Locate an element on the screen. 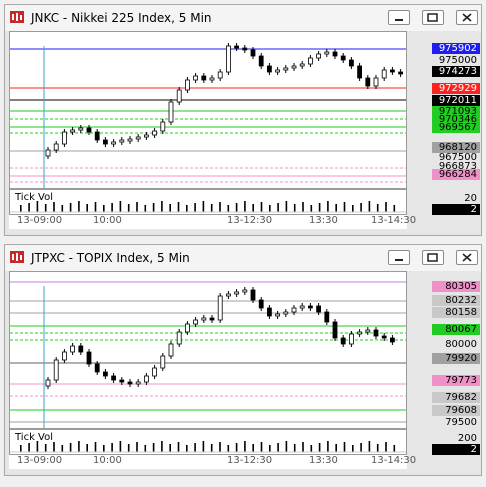 The image size is (486, 487). time-label: 13:30 is located at coordinates (323, 220).